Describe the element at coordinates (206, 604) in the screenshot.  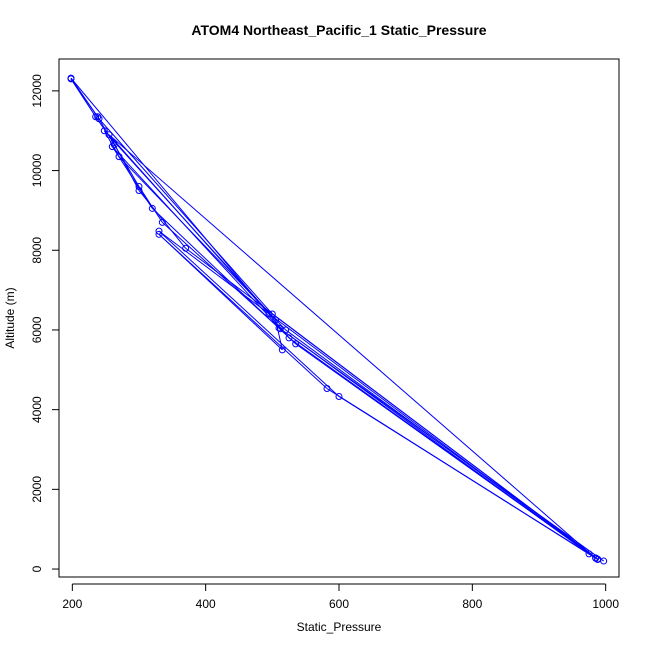
I see `x-tick-label: 400` at that location.